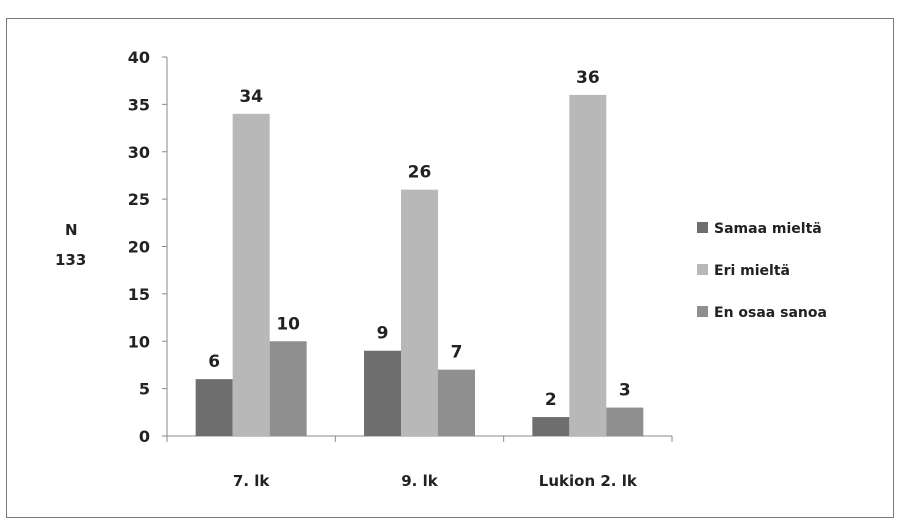 The image size is (902, 523). I want to click on legend: Samaa mieltä Eri mieltä En osaa sanoa, so click(762, 271).